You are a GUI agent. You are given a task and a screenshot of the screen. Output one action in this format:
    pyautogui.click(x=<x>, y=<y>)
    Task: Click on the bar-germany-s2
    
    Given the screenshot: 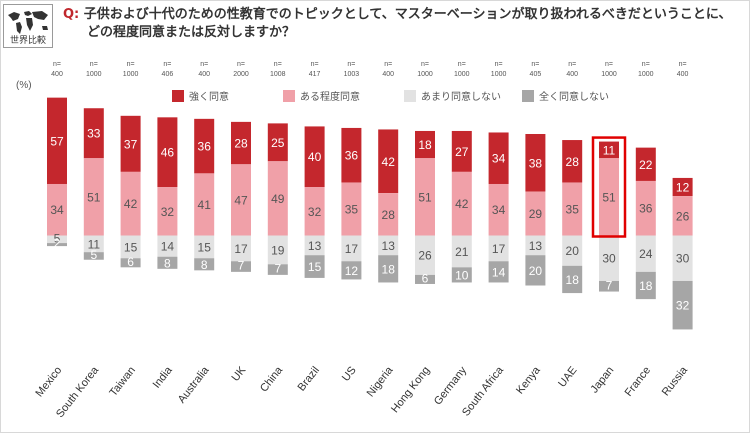 What is the action you would take?
    pyautogui.click(x=461, y=203)
    